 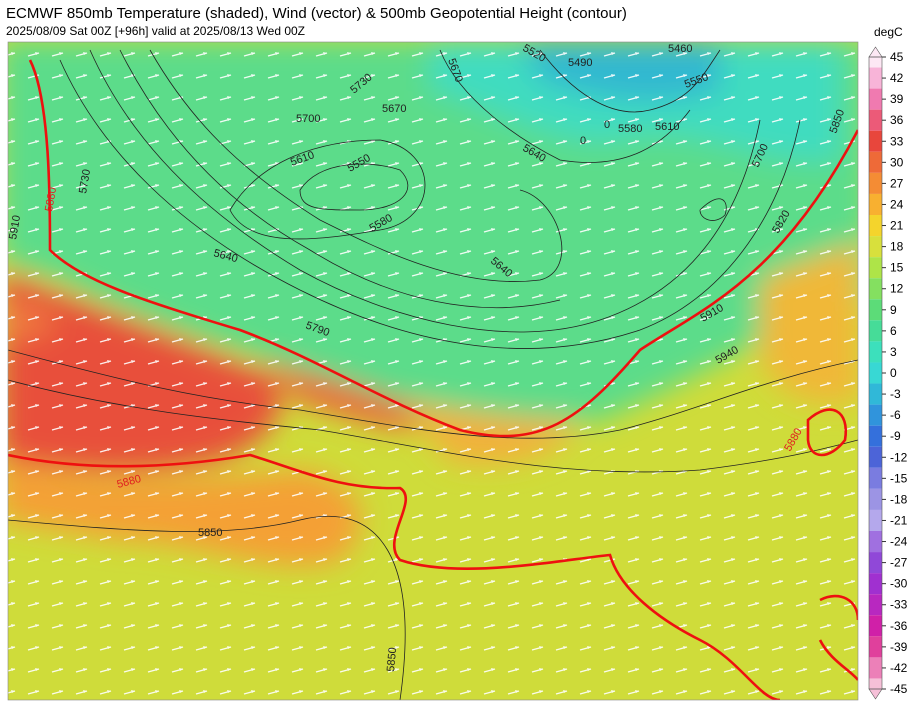 What do you see at coordinates (897, 162) in the screenshot?
I see `colorbar-tick-label: 30` at bounding box center [897, 162].